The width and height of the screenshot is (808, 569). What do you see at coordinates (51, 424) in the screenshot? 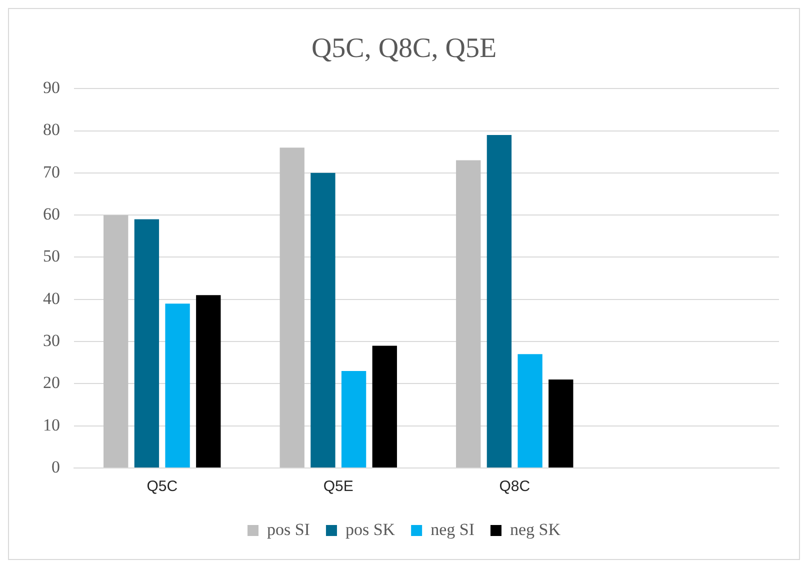
I see `y-tick-label: 10` at bounding box center [51, 424].